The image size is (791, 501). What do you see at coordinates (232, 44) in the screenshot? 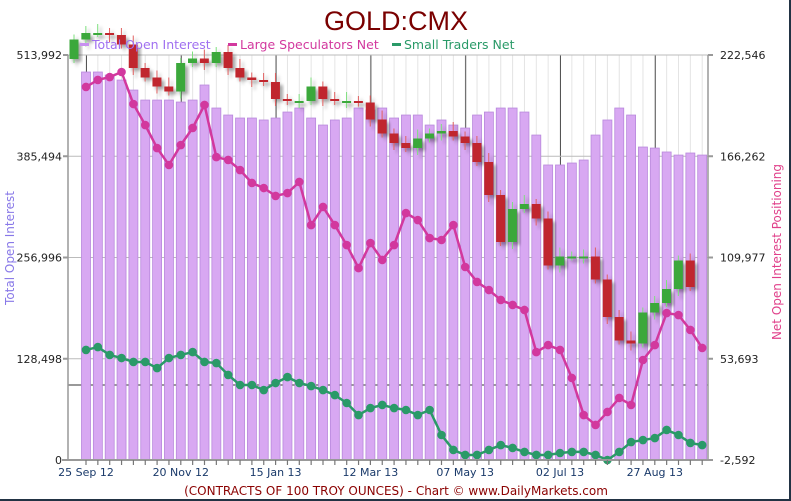
I see `legend-swatch-large-specs` at bounding box center [232, 44].